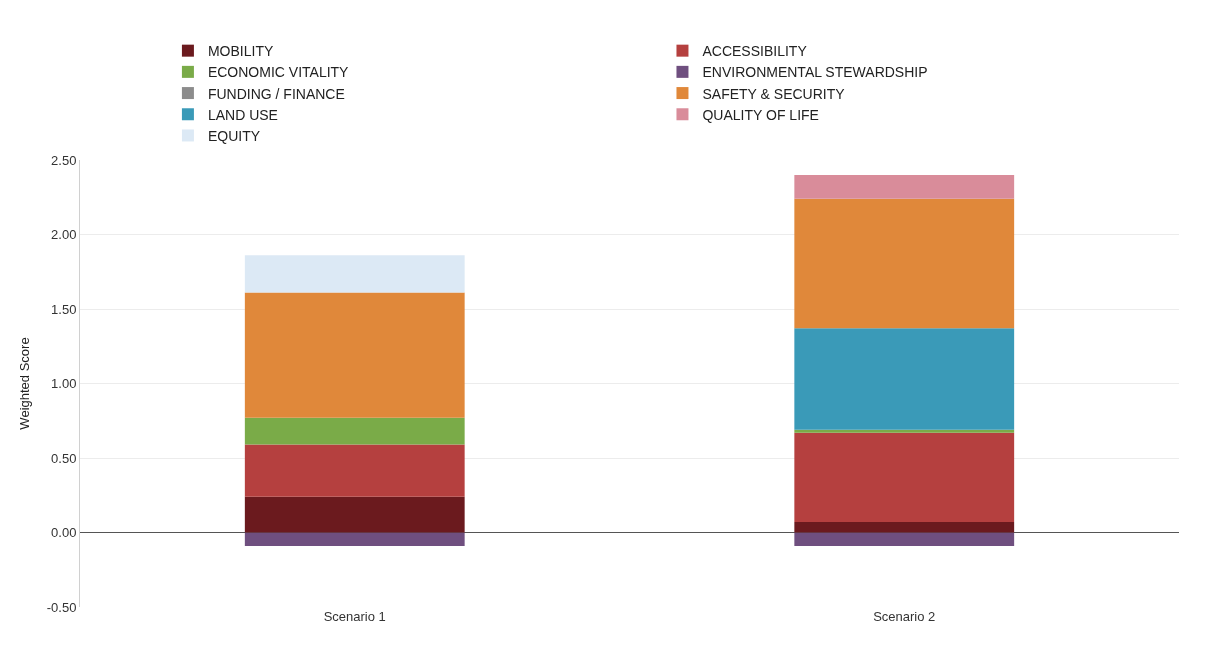  I want to click on legend-label: ENVIRONMENTAL STEWARDSHIP, so click(815, 72).